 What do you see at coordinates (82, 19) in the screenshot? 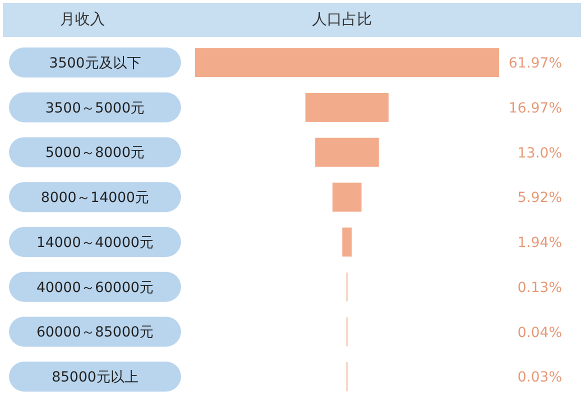
I see `text: 月收入` at bounding box center [82, 19].